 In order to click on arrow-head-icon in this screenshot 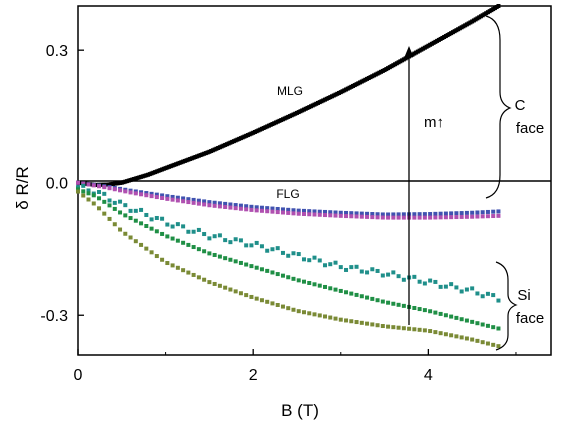, I will do `click(409, 51)`.